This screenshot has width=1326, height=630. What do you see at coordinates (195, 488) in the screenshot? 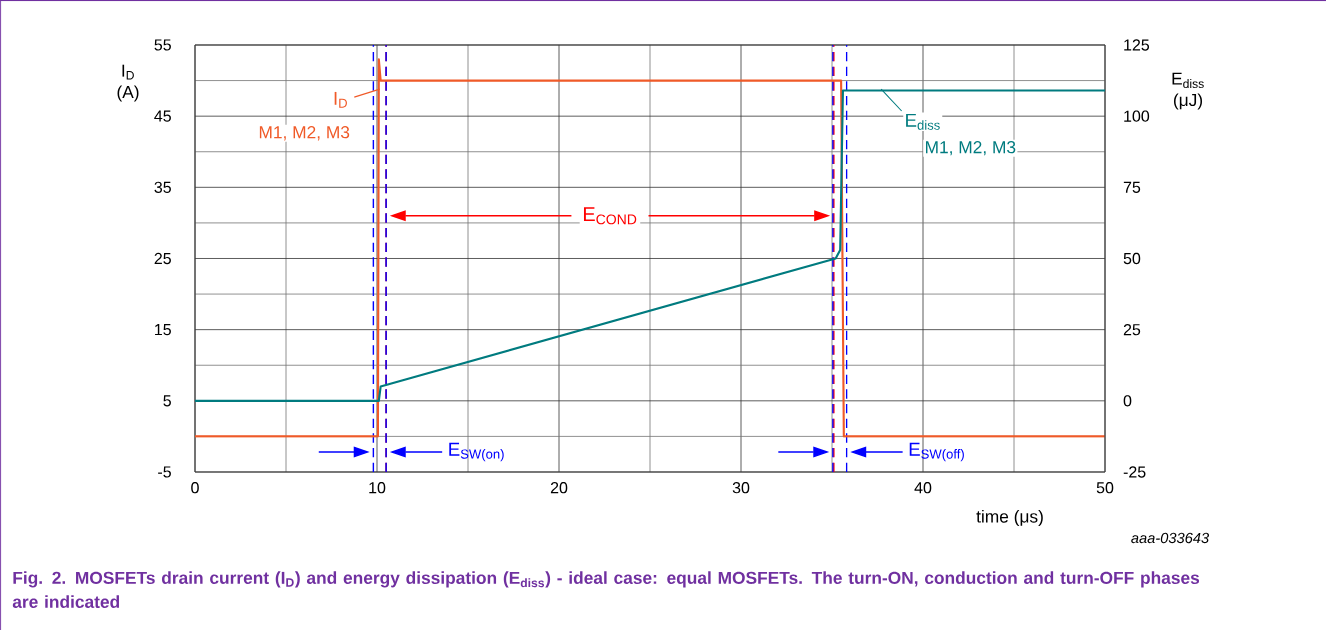
I see `x-tick-label: 0` at bounding box center [195, 488].